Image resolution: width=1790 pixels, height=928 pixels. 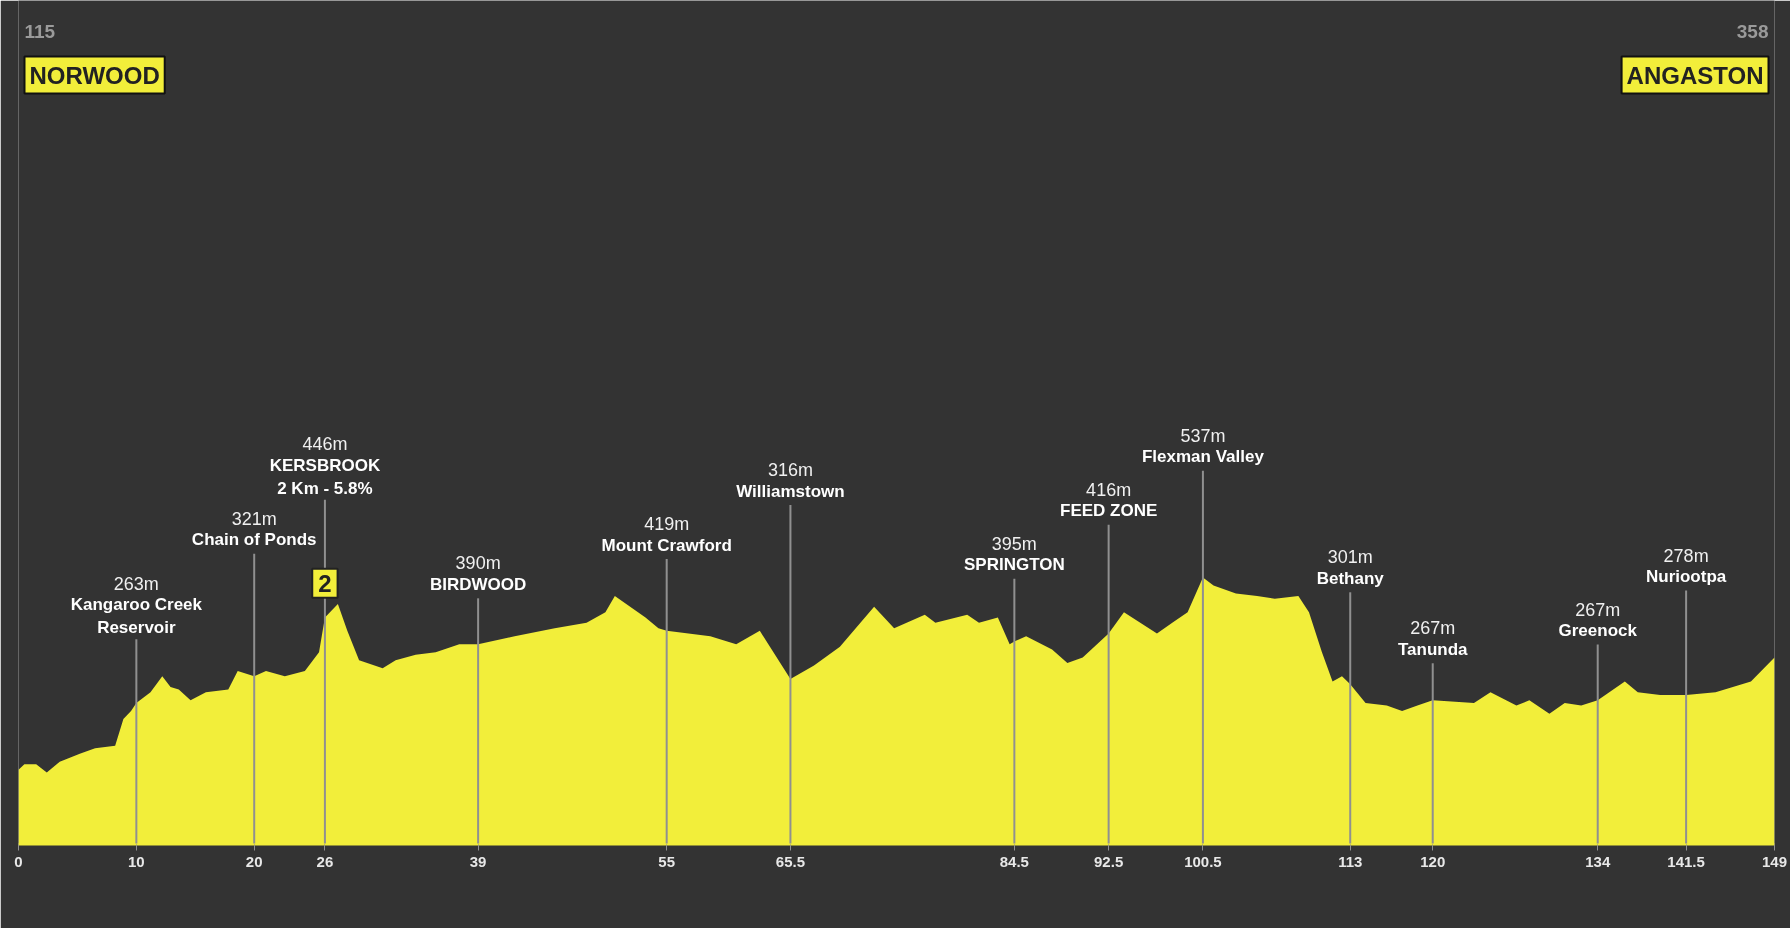 What do you see at coordinates (18, 861) in the screenshot?
I see `x-tick-label: 0` at bounding box center [18, 861].